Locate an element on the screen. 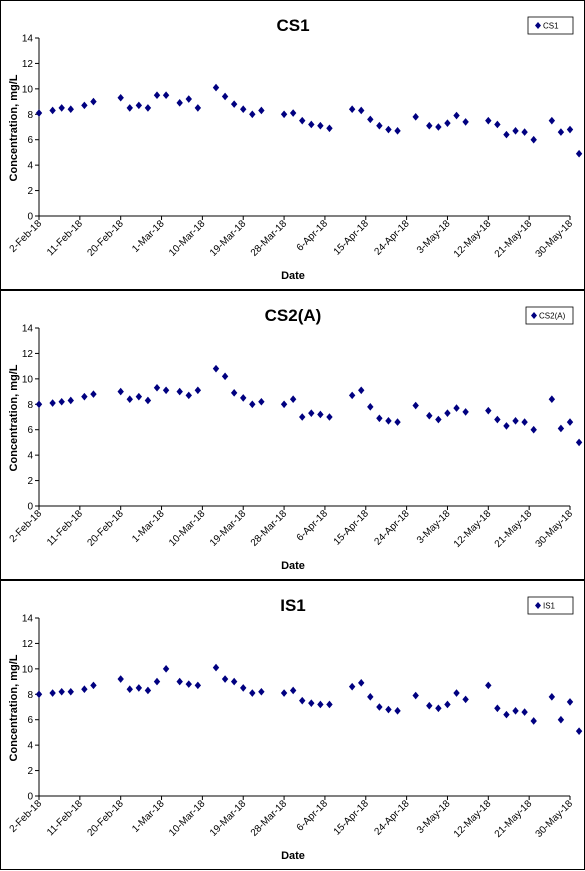 Image resolution: width=585 pixels, height=871 pixels. legend: CS1 is located at coordinates (550, 25).